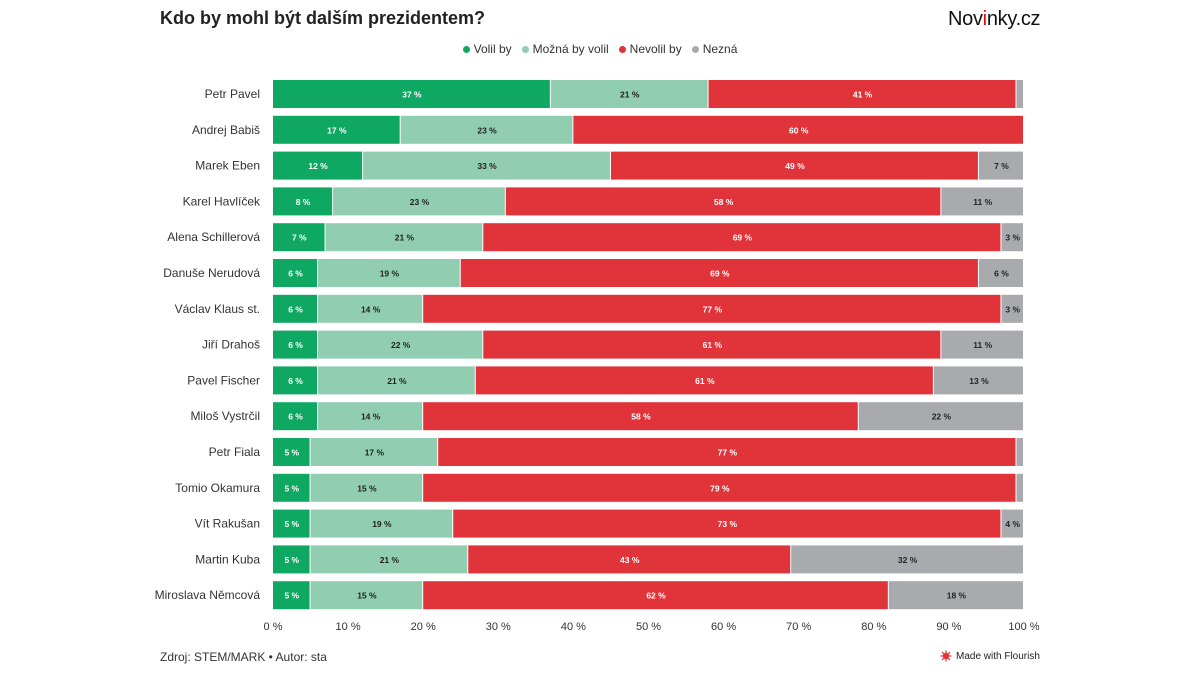 This screenshot has width=1200, height=675. What do you see at coordinates (650, 49) in the screenshot?
I see `legend-item-nevolil: Nevolil by` at bounding box center [650, 49].